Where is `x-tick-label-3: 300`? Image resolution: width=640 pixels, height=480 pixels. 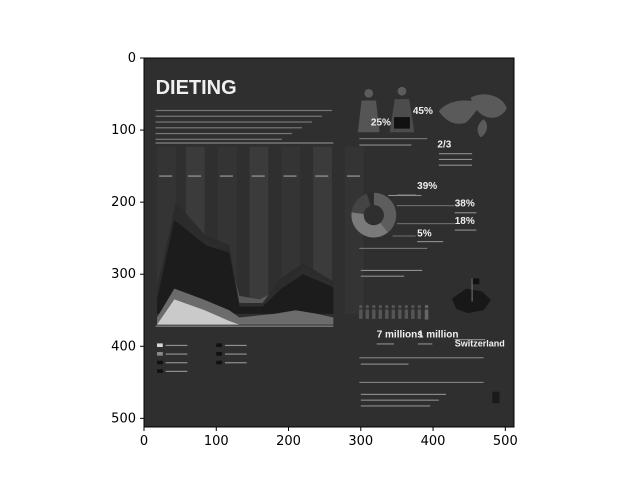
x-tick-label-3: 300 is located at coordinates (360, 441).